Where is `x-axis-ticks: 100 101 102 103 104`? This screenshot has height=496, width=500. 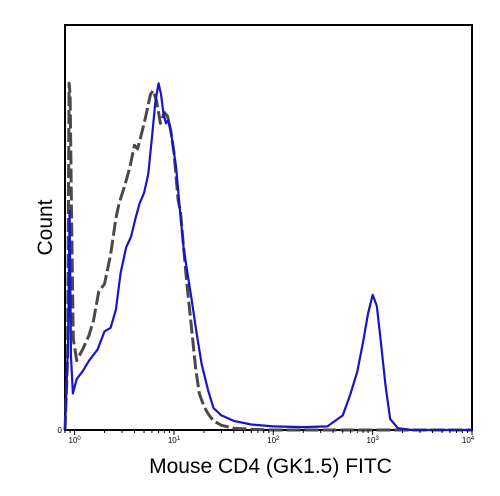
x-axis-ticks: 100 101 102 103 104 is located at coordinates (269, 437).